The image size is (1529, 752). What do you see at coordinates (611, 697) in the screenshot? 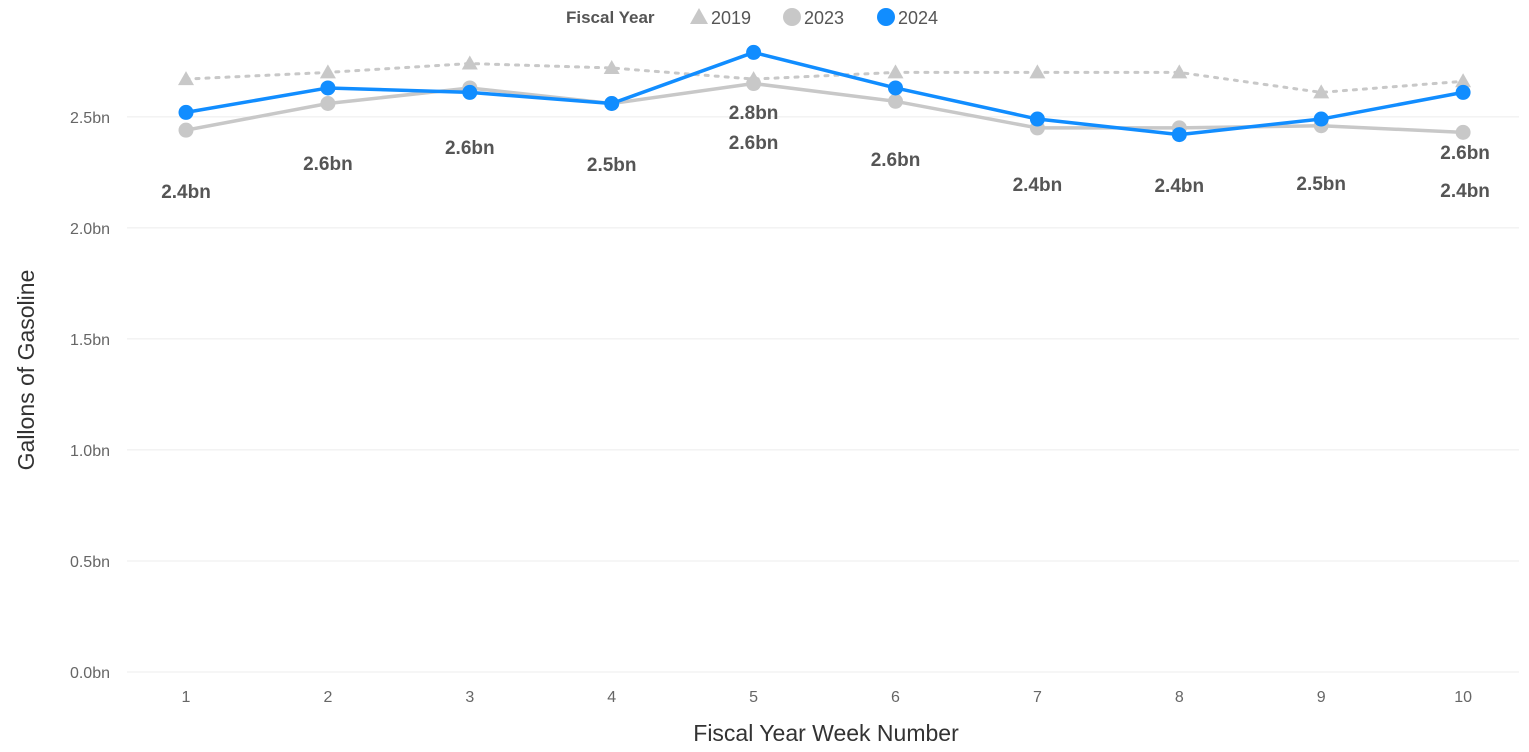
I see `x-tick-label: 4` at bounding box center [611, 697].